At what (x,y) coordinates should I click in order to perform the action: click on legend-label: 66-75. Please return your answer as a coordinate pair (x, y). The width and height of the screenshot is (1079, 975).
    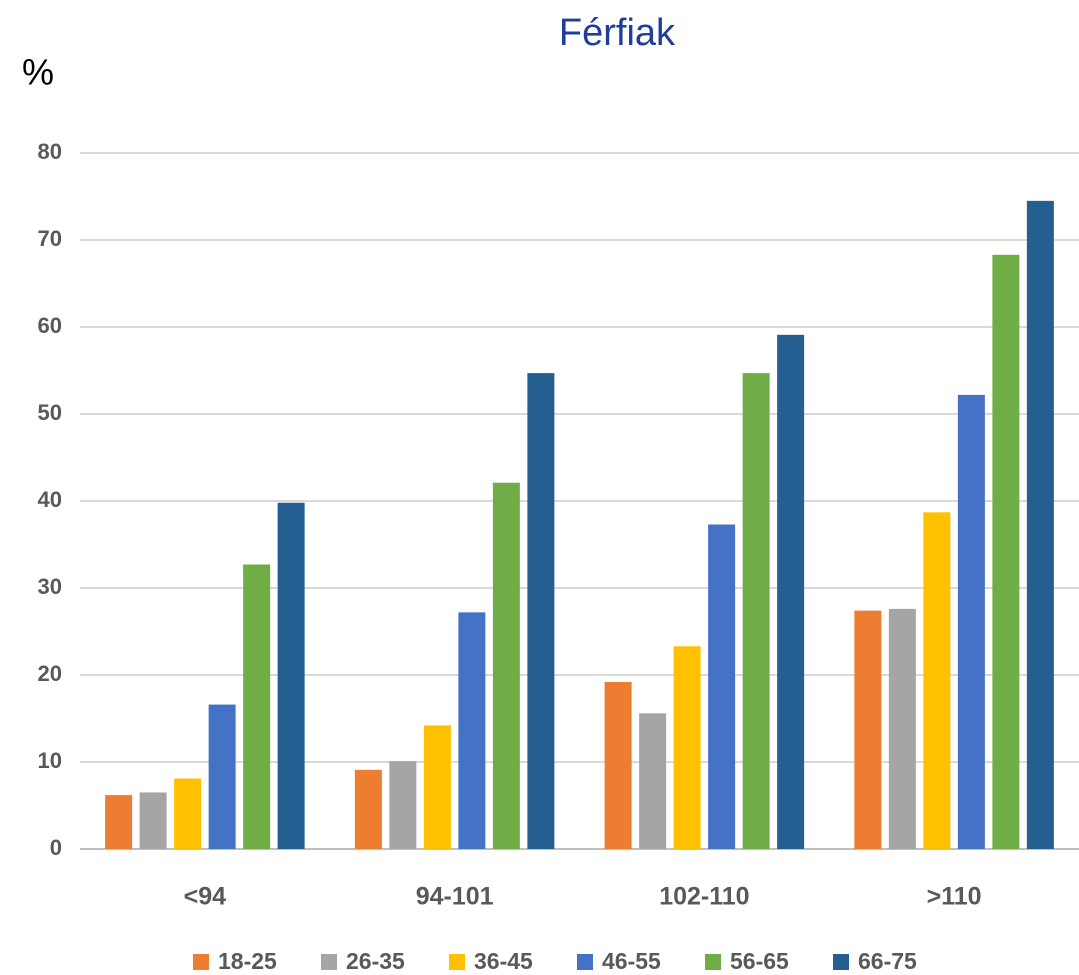
    Looking at the image, I should click on (887, 961).